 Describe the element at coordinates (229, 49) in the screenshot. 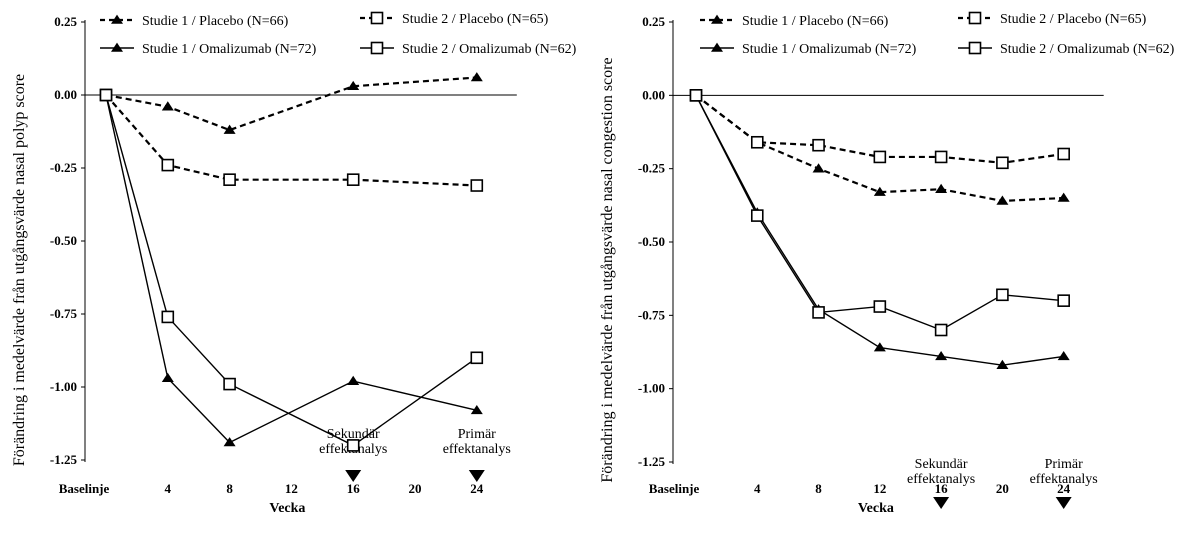

I see `legend-label: Studie 1 / Omalizumab (N=72)` at that location.